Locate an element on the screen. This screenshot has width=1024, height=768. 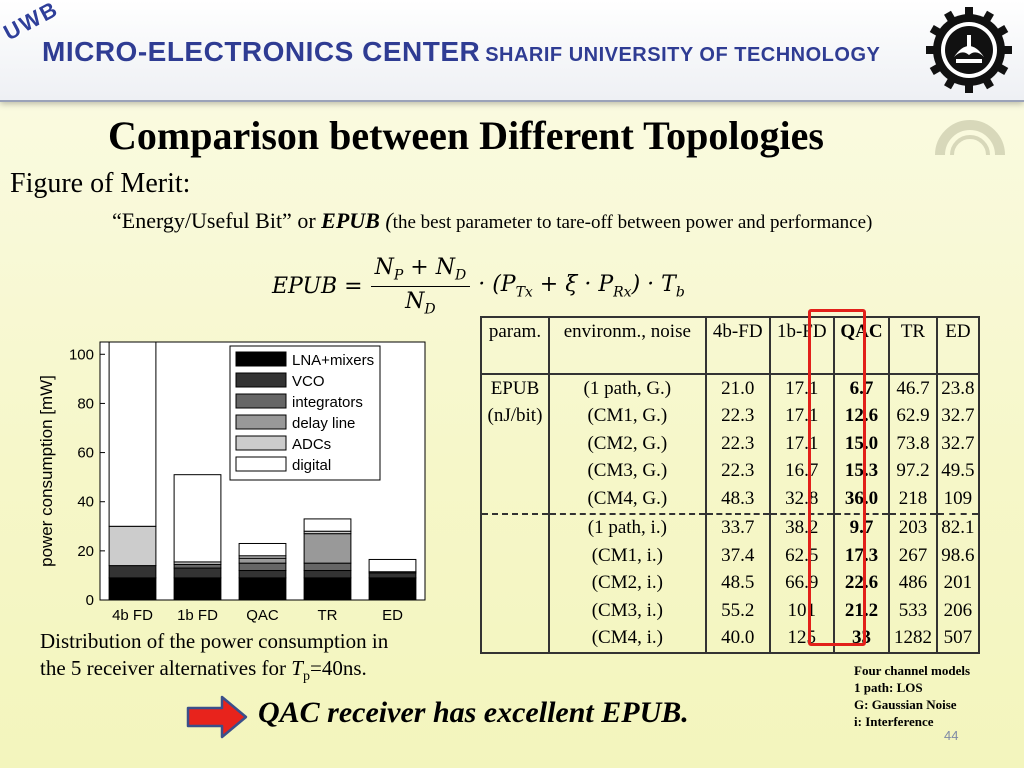
y-tick-label: 0 is located at coordinates (90, 600).